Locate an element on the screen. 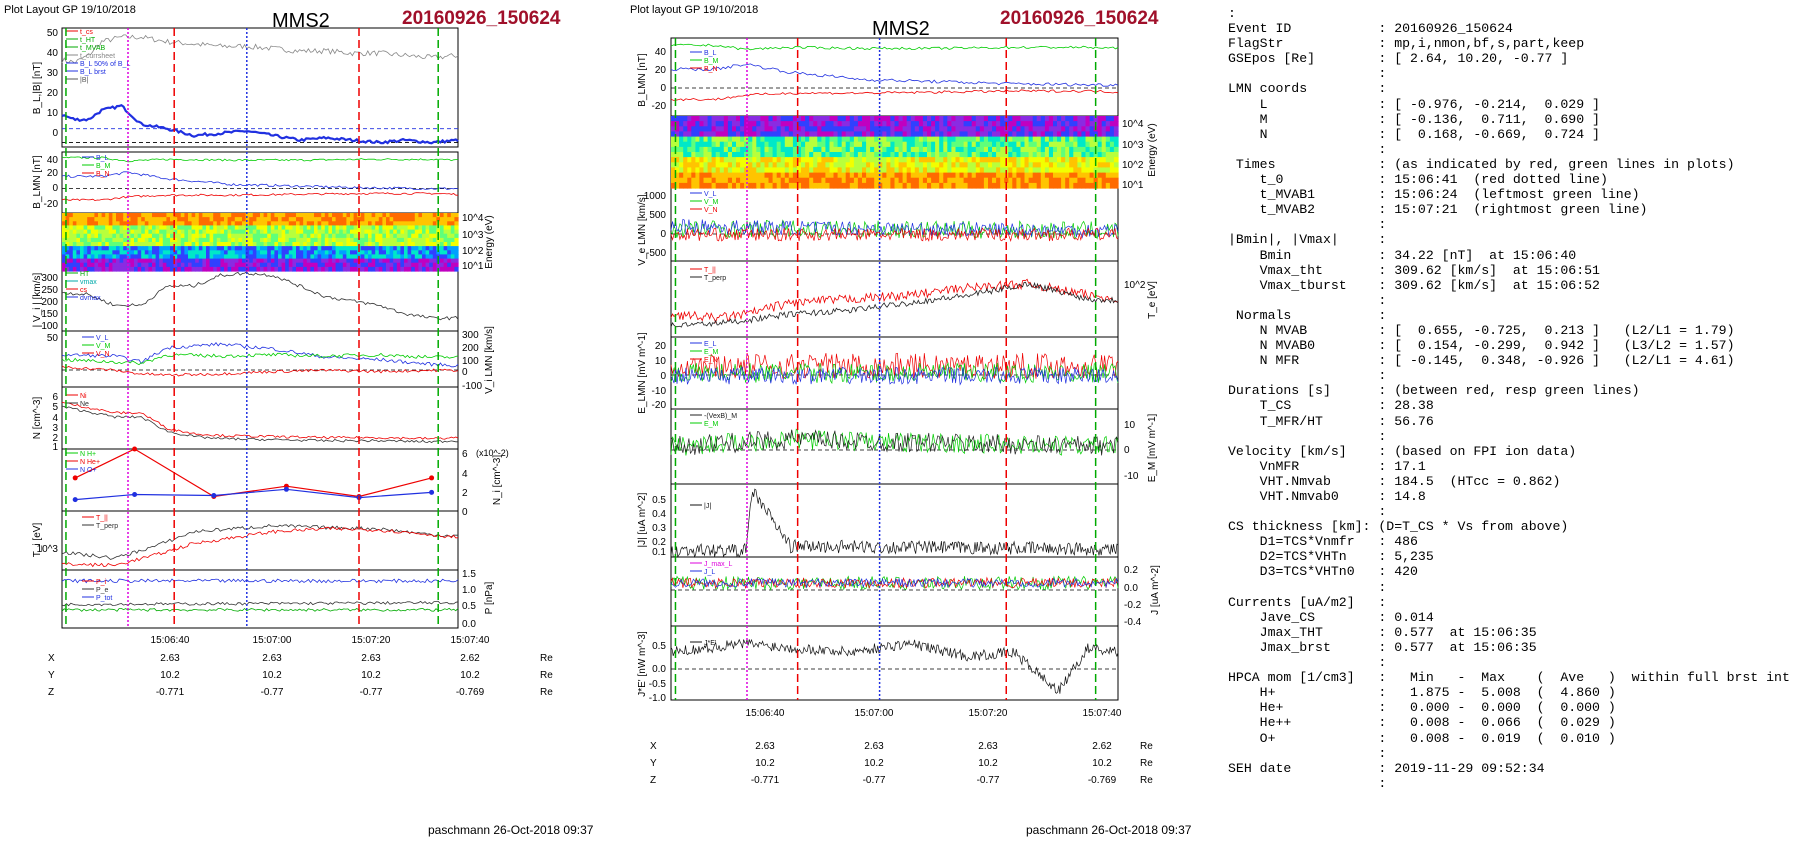 The width and height of the screenshot is (1804, 841). electron-energy-ytick: 10^4 is located at coordinates (1133, 124).